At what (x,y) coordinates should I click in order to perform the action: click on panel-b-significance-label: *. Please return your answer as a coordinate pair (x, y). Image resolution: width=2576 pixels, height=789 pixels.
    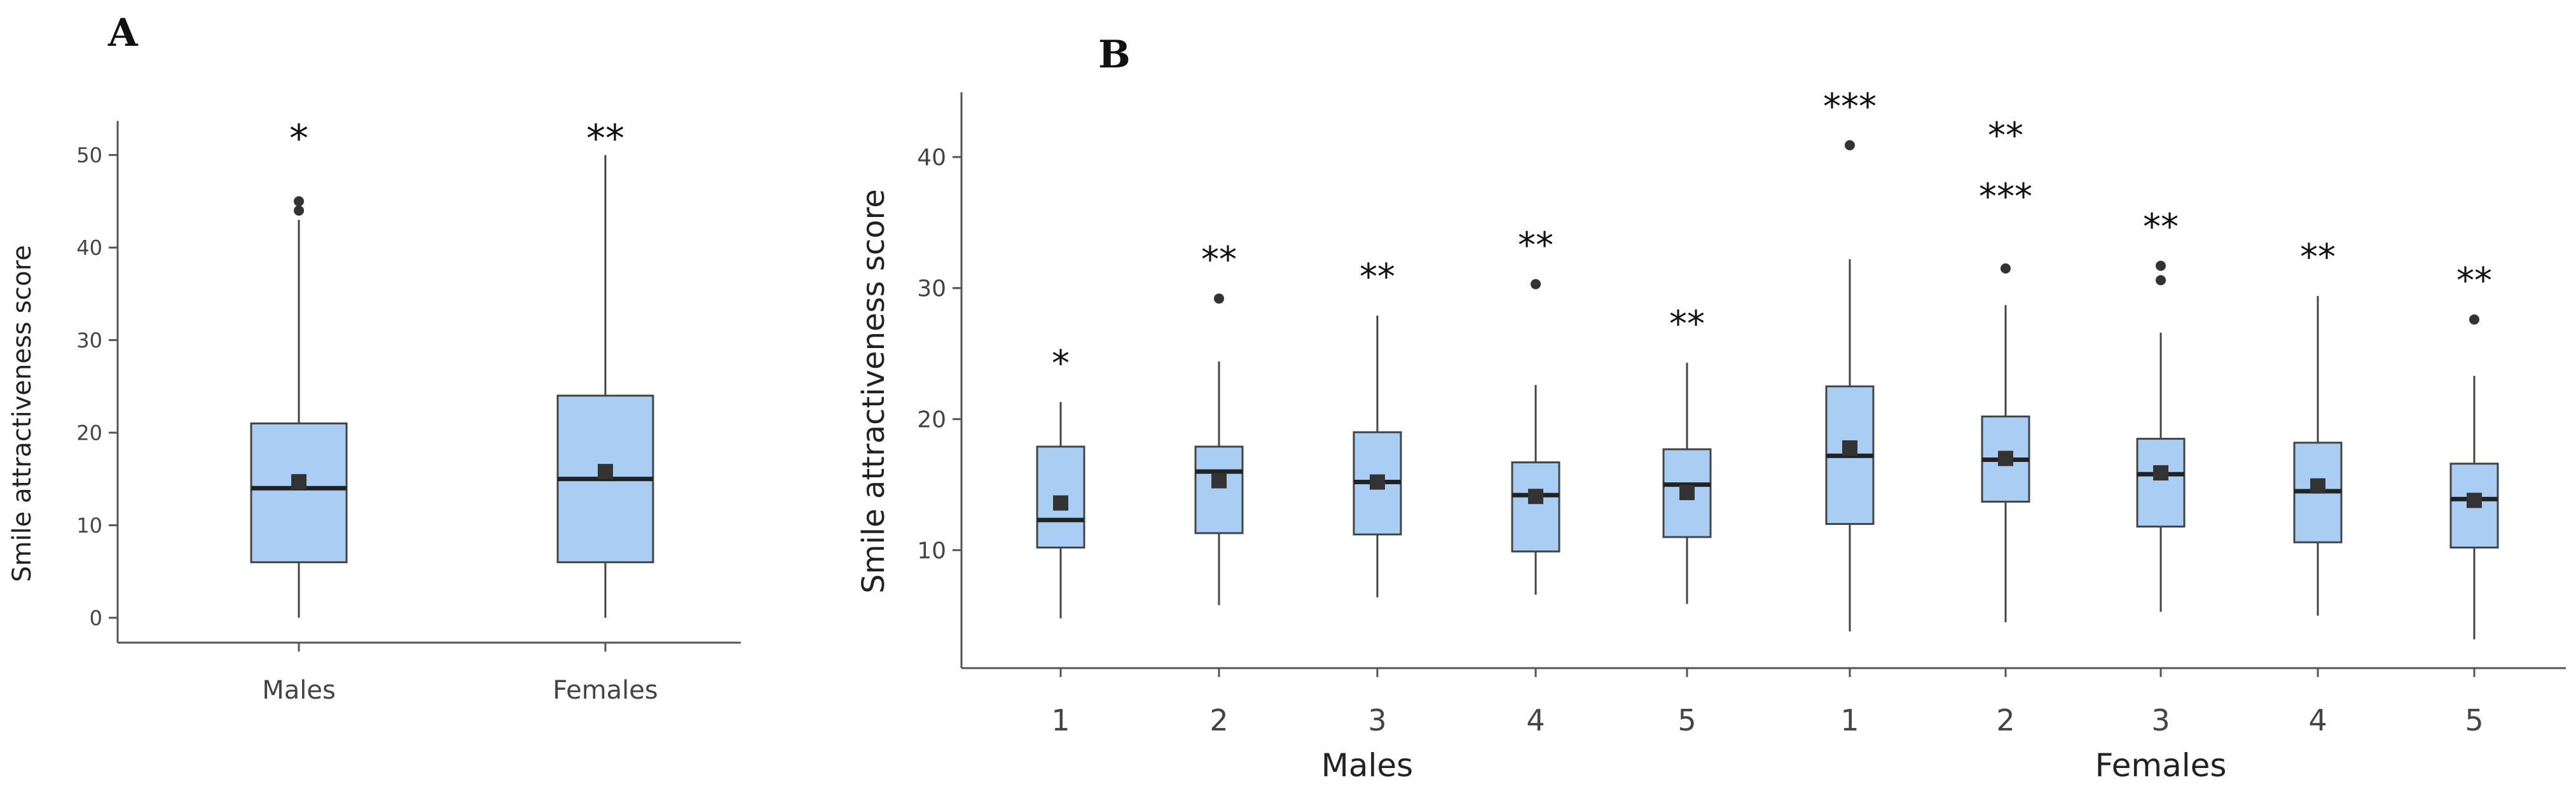
    Looking at the image, I should click on (1061, 363).